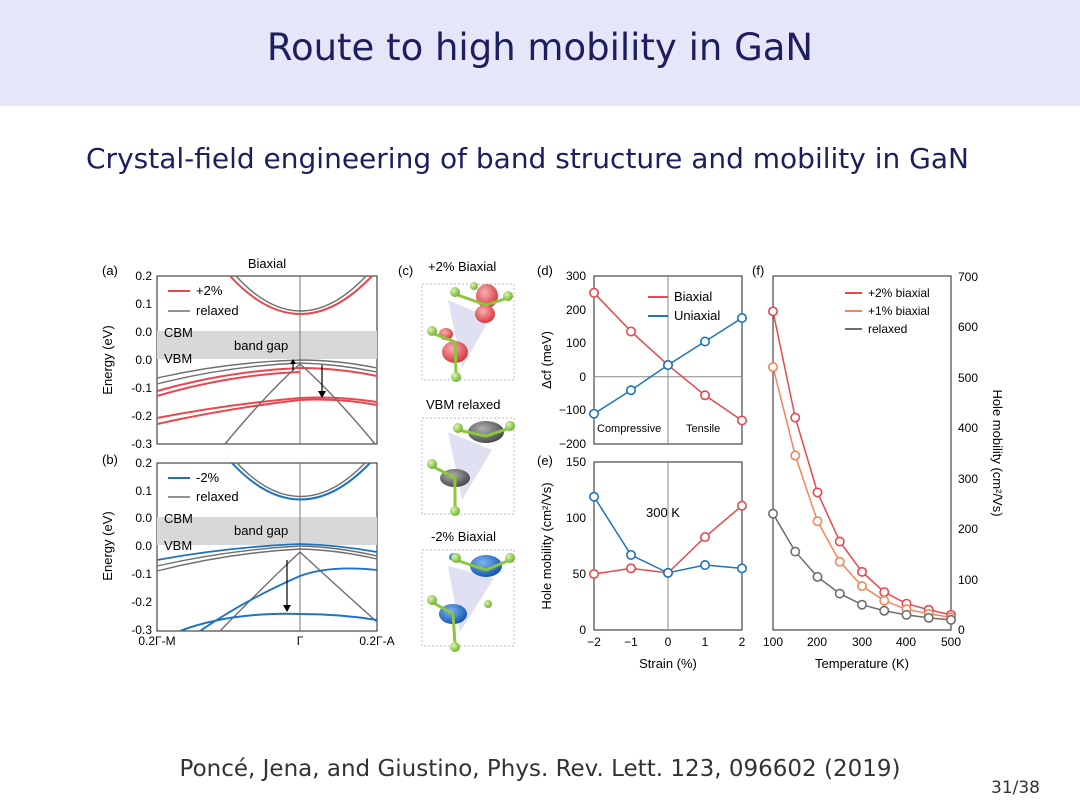 The image size is (1080, 808). What do you see at coordinates (143, 304) in the screenshot?
I see `panel-a-ytick: 0.1` at bounding box center [143, 304].